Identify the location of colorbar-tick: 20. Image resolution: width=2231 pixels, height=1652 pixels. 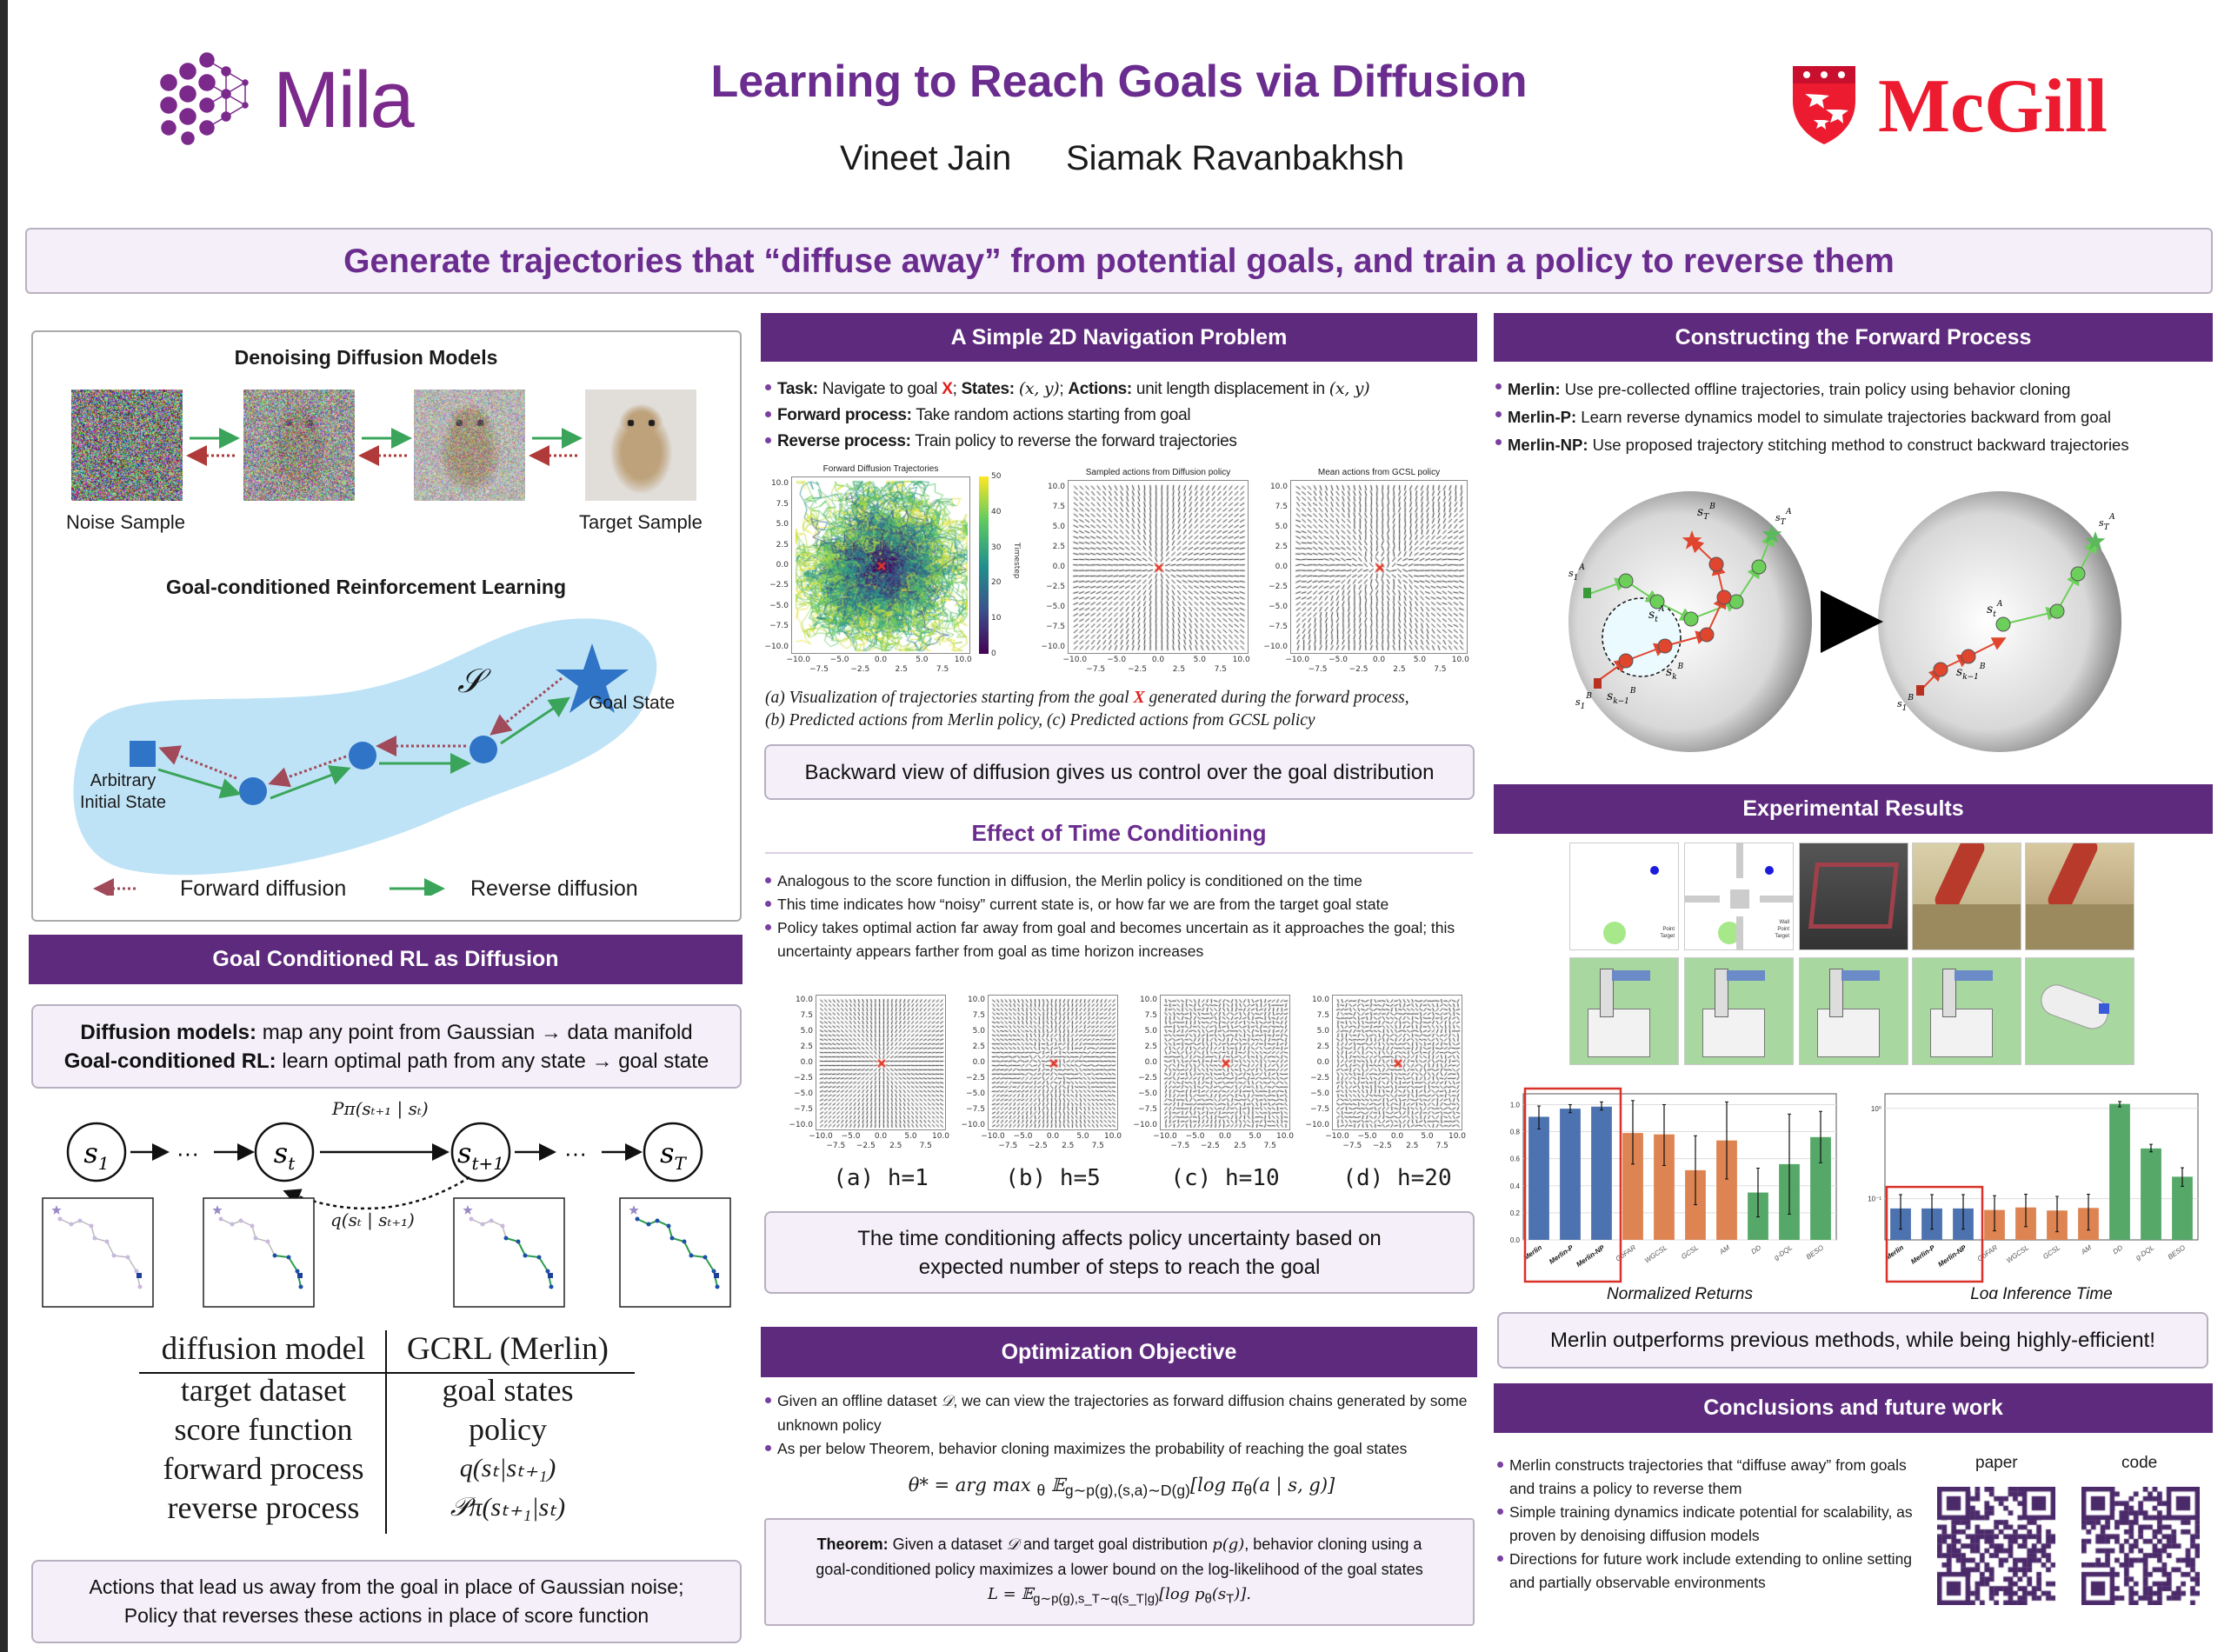
(996, 583).